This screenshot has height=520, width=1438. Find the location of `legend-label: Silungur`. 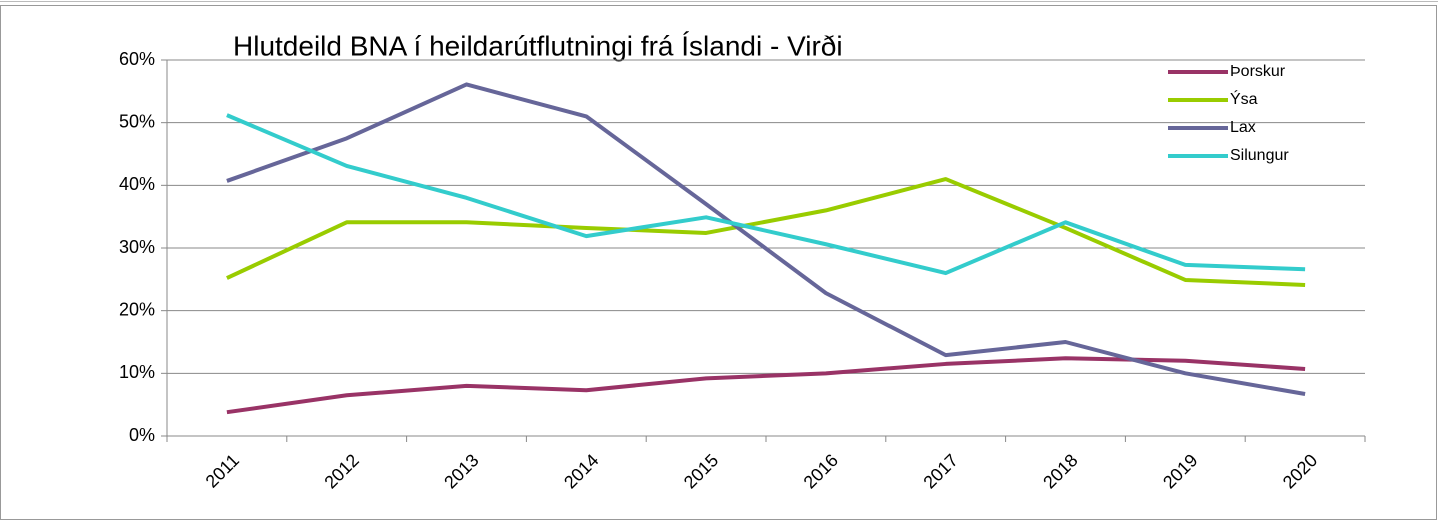

legend-label: Silungur is located at coordinates (1259, 155).